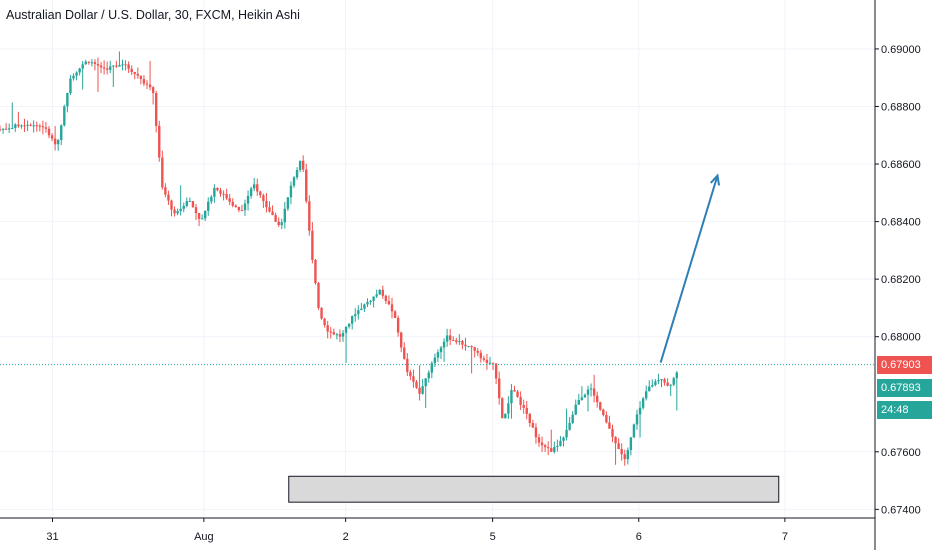 This screenshot has width=932, height=550. Describe the element at coordinates (715, 179) in the screenshot. I see `projection-arrow-head` at that location.